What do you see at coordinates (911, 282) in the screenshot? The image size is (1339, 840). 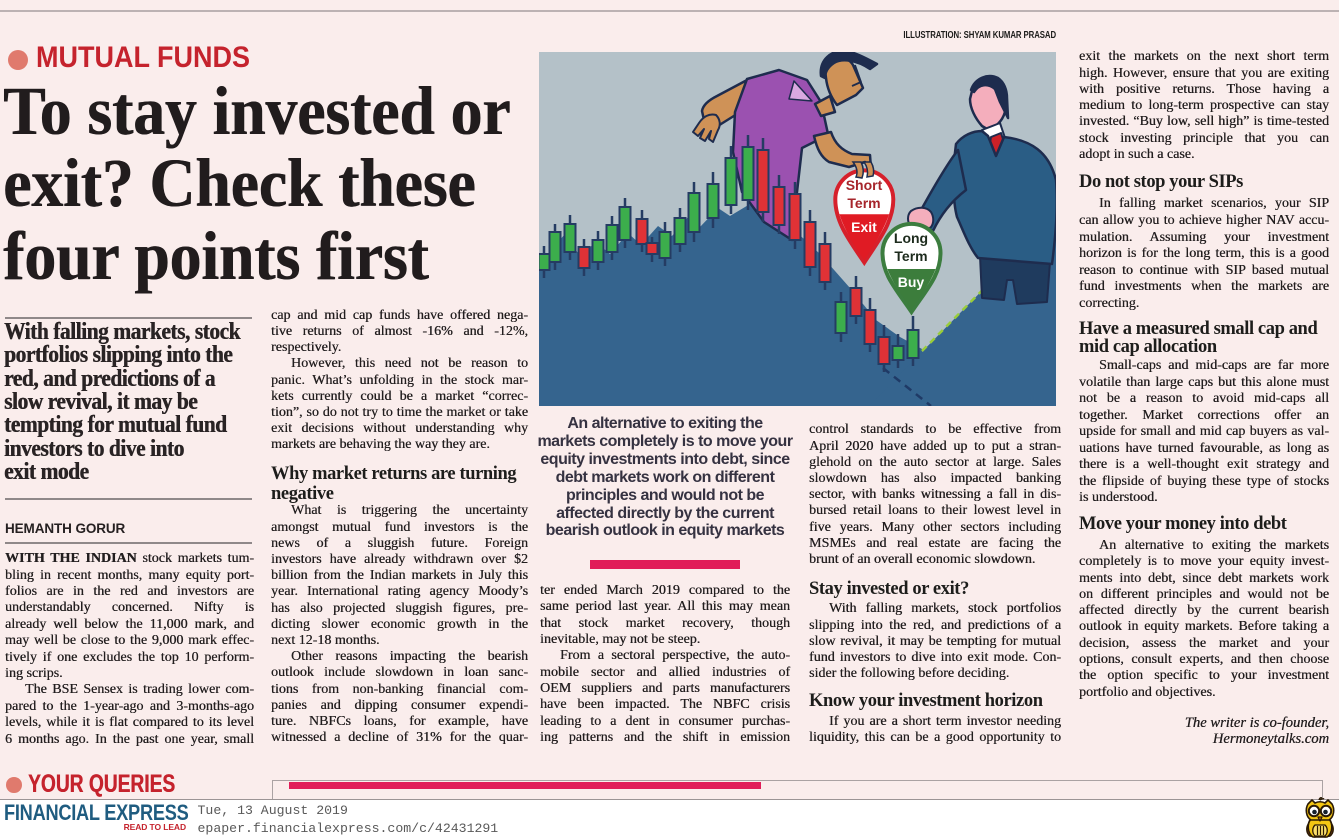 I see `svg-text: Buy` at bounding box center [911, 282].